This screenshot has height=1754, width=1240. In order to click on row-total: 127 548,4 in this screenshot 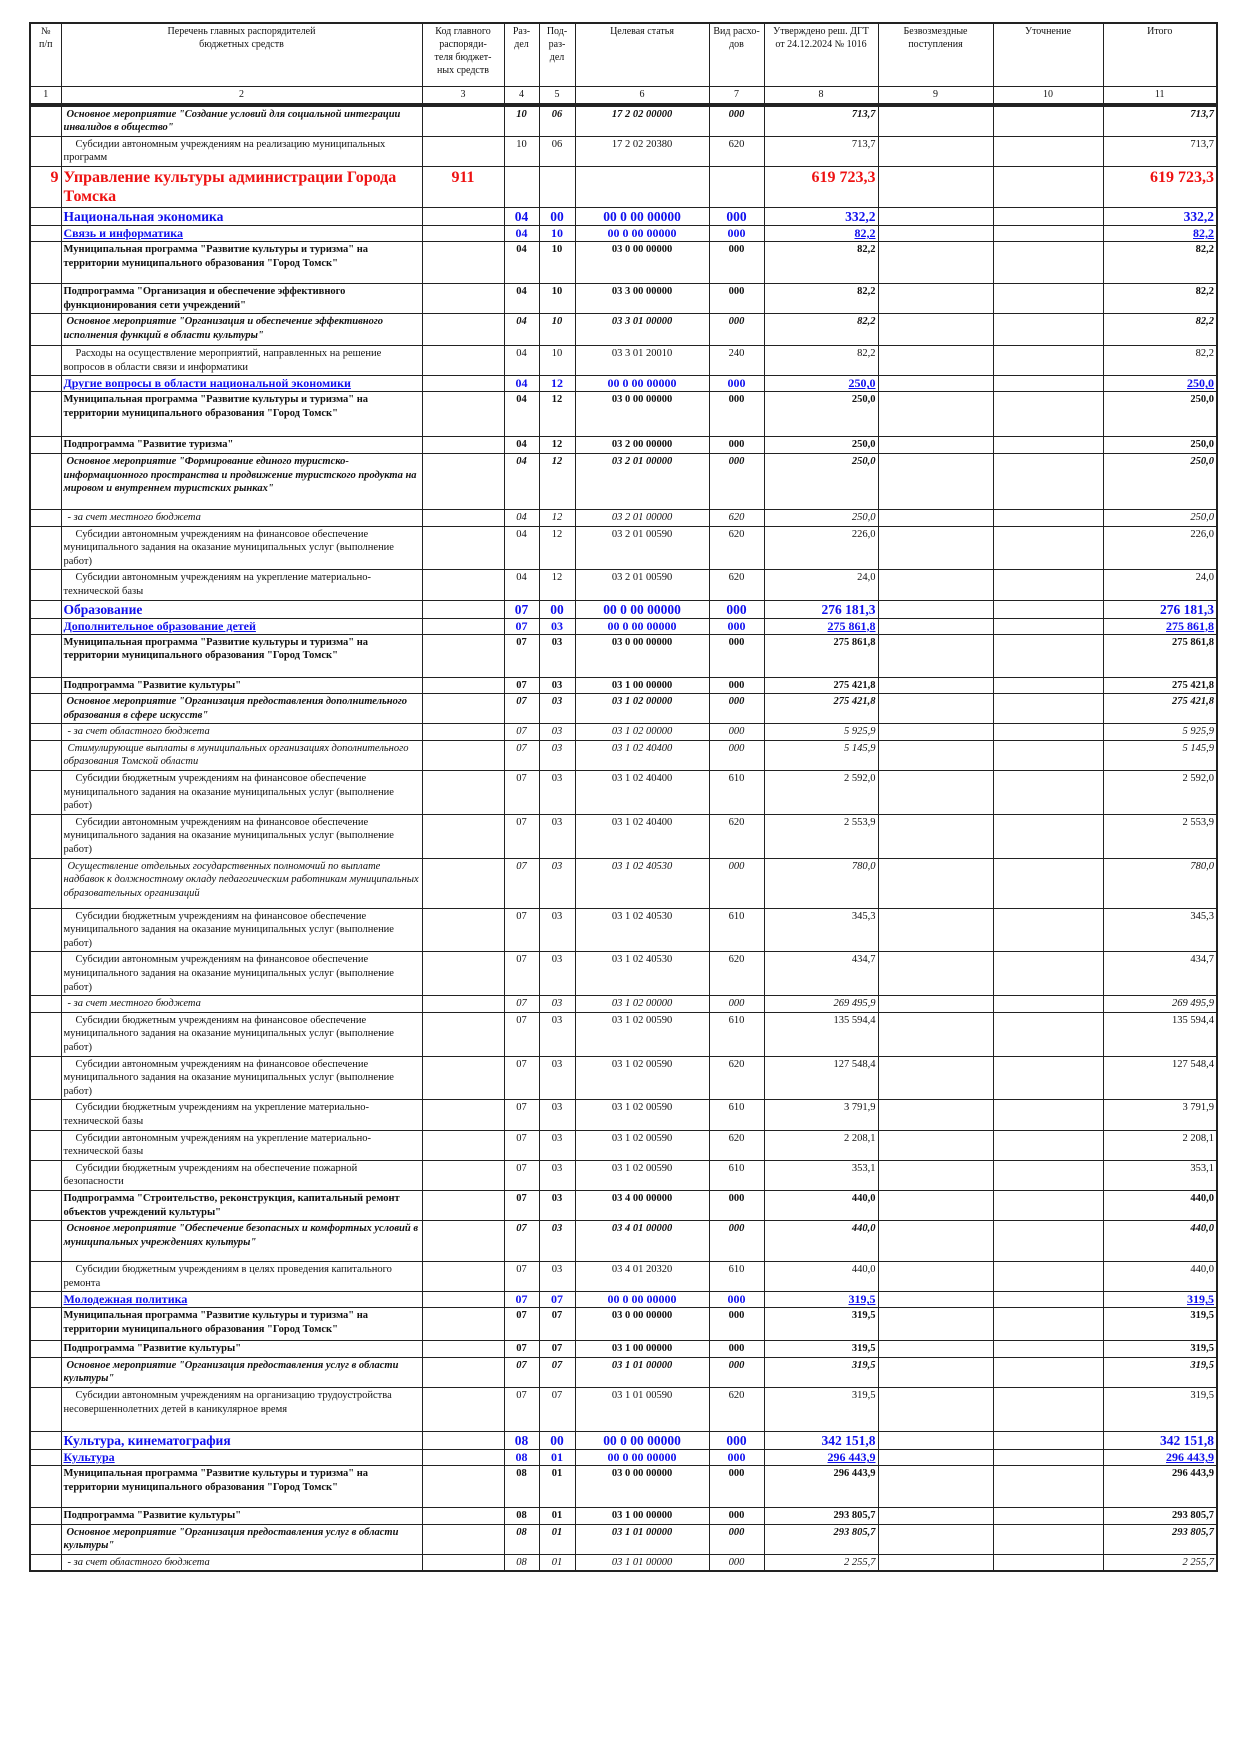, I will do `click(1160, 1078)`.